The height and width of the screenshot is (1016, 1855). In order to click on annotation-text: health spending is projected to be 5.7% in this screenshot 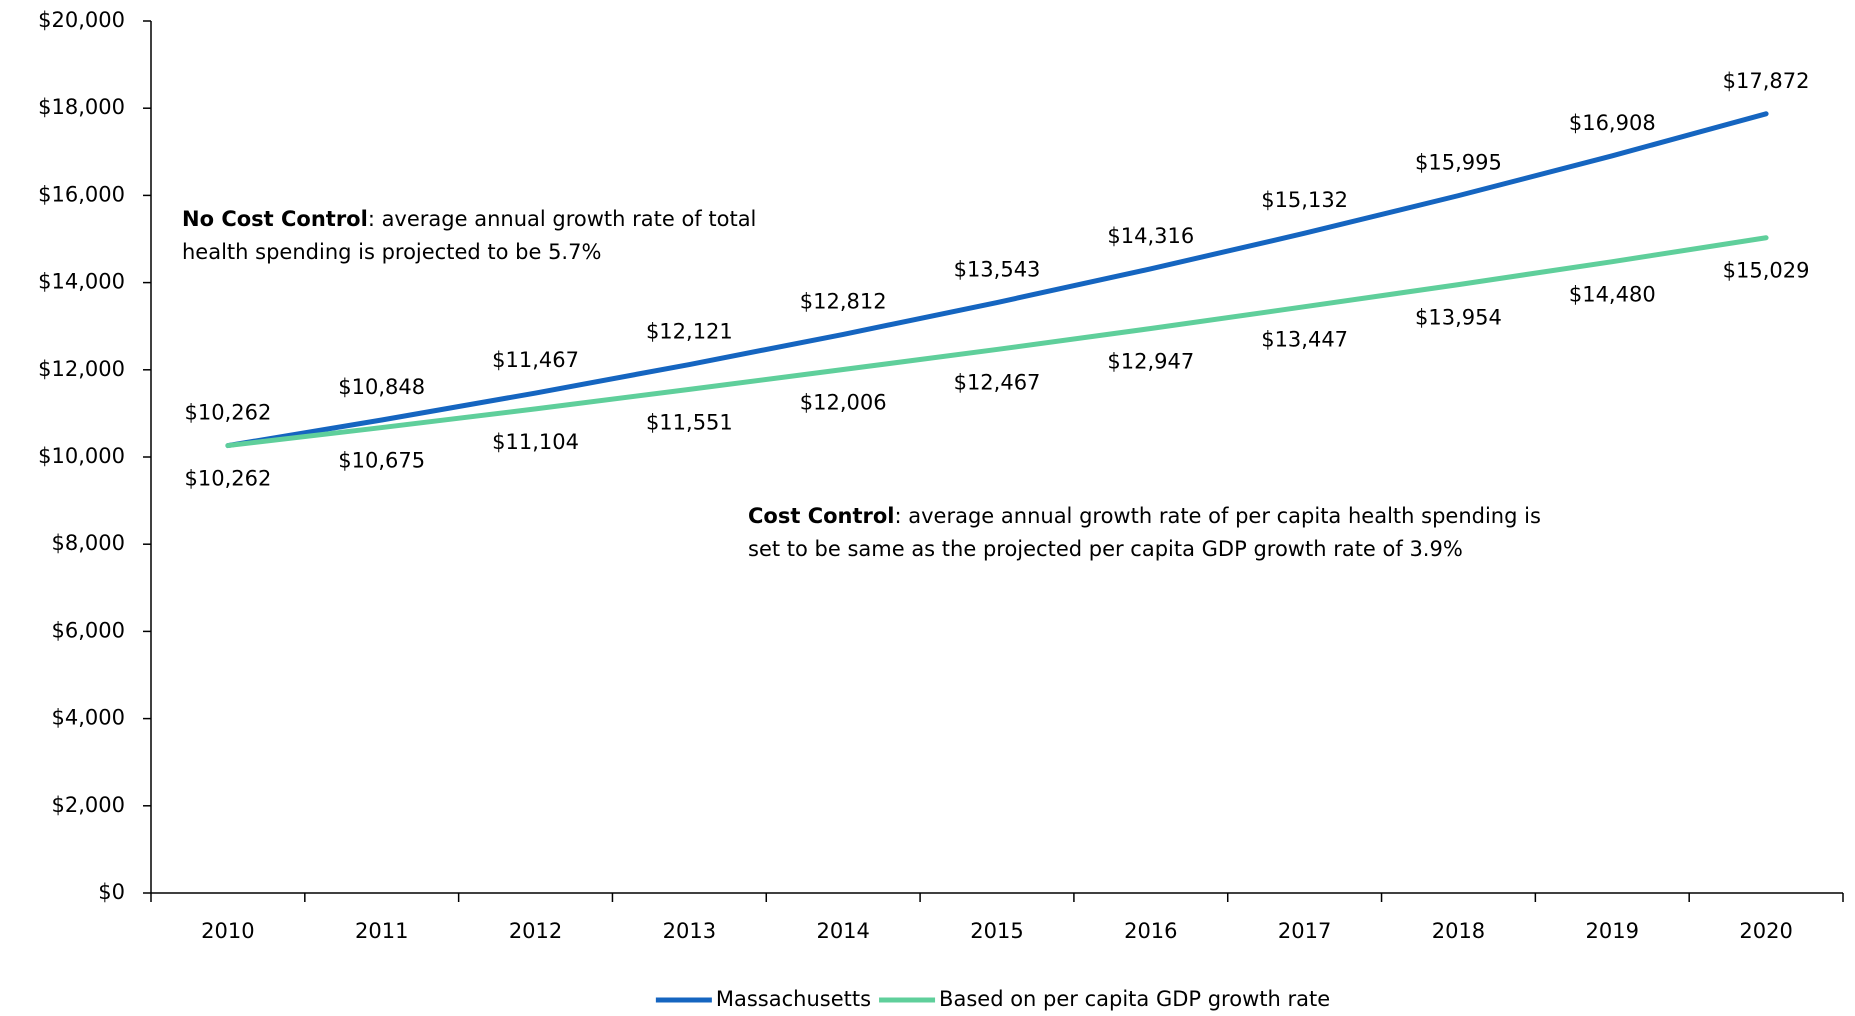, I will do `click(391, 252)`.